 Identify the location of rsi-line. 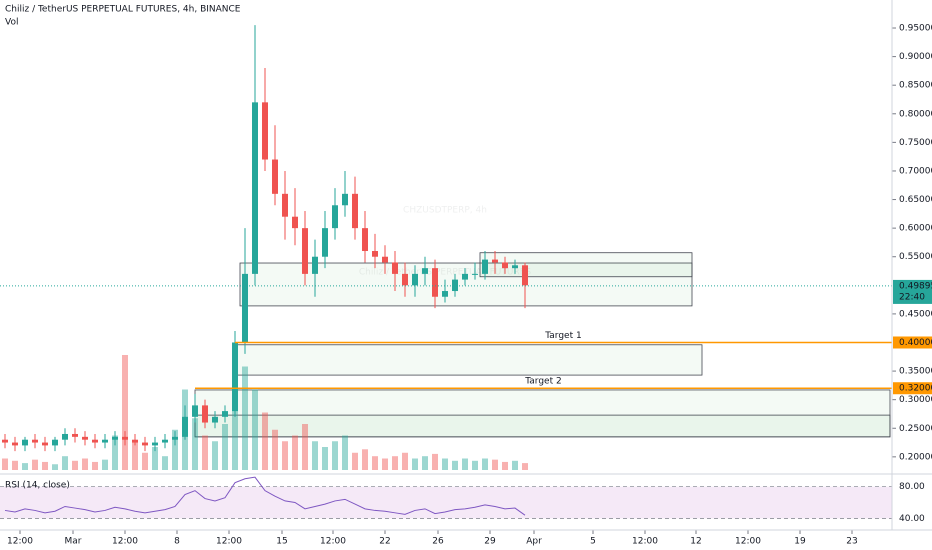
(265, 496).